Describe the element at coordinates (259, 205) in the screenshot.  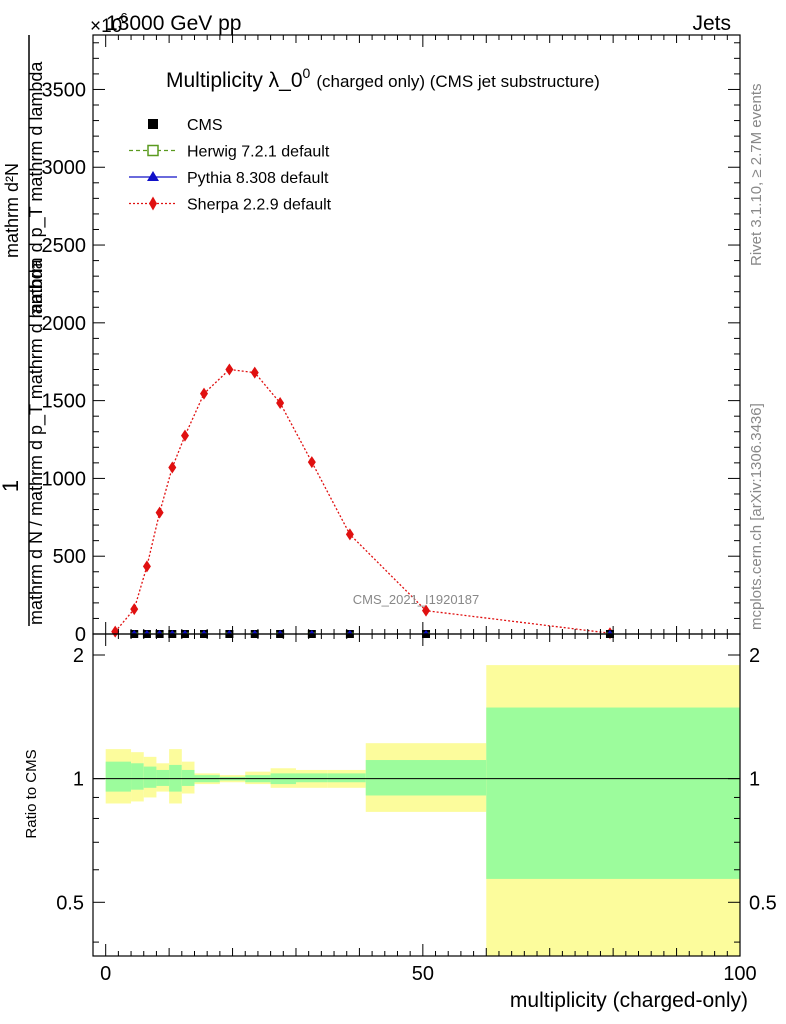
I see `legend-label-3: Sherpa 2.2.9 default` at that location.